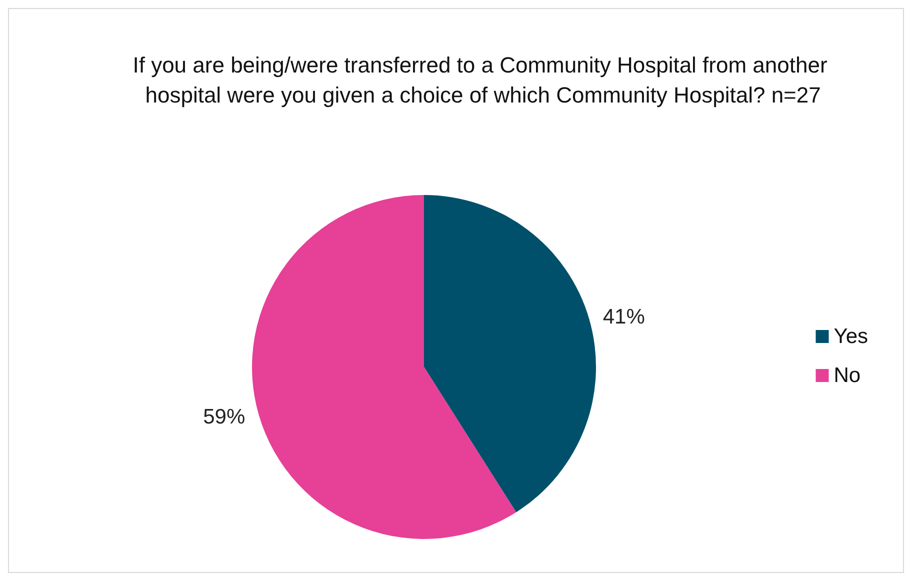  What do you see at coordinates (480, 80) in the screenshot?
I see `chart-title: If you are being/were transferred to a Community Hospital from another hospital were you given a choice of which Community Hospital? n=27` at bounding box center [480, 80].